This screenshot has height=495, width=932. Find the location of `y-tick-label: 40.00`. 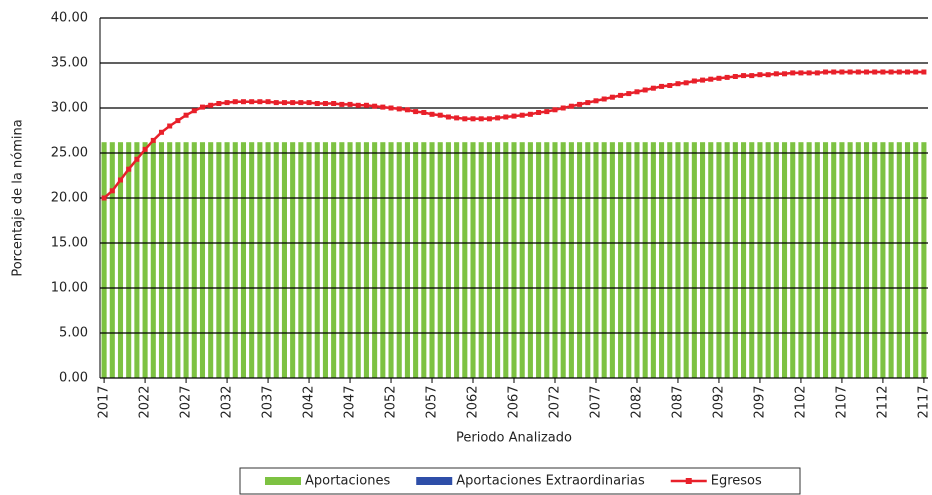

y-tick-label: 40.00 is located at coordinates (69, 18).